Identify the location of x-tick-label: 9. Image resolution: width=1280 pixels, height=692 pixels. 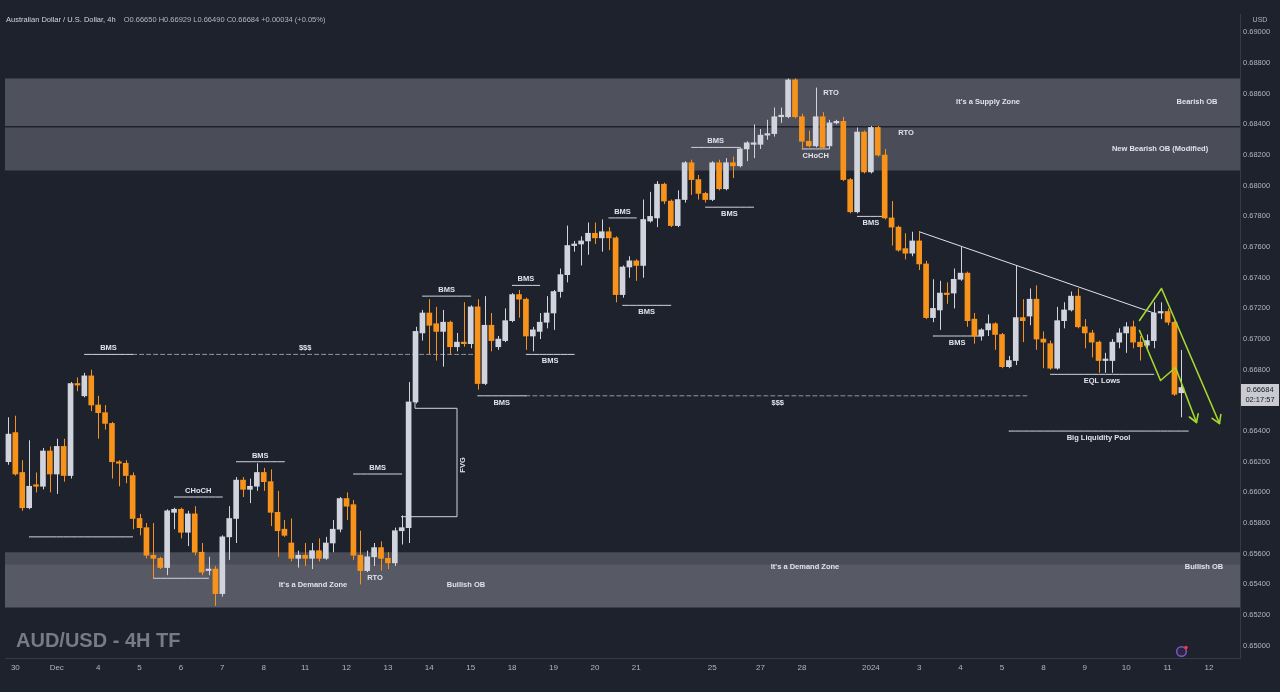
(1085, 667).